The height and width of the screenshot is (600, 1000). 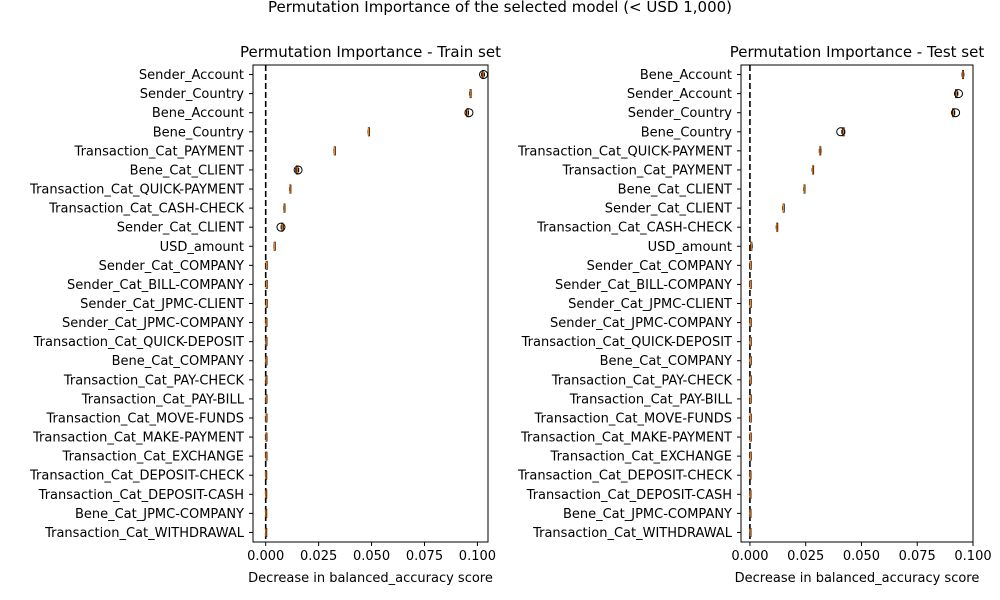 I want to click on y-tick-label: Bene_Account, so click(x=198, y=113).